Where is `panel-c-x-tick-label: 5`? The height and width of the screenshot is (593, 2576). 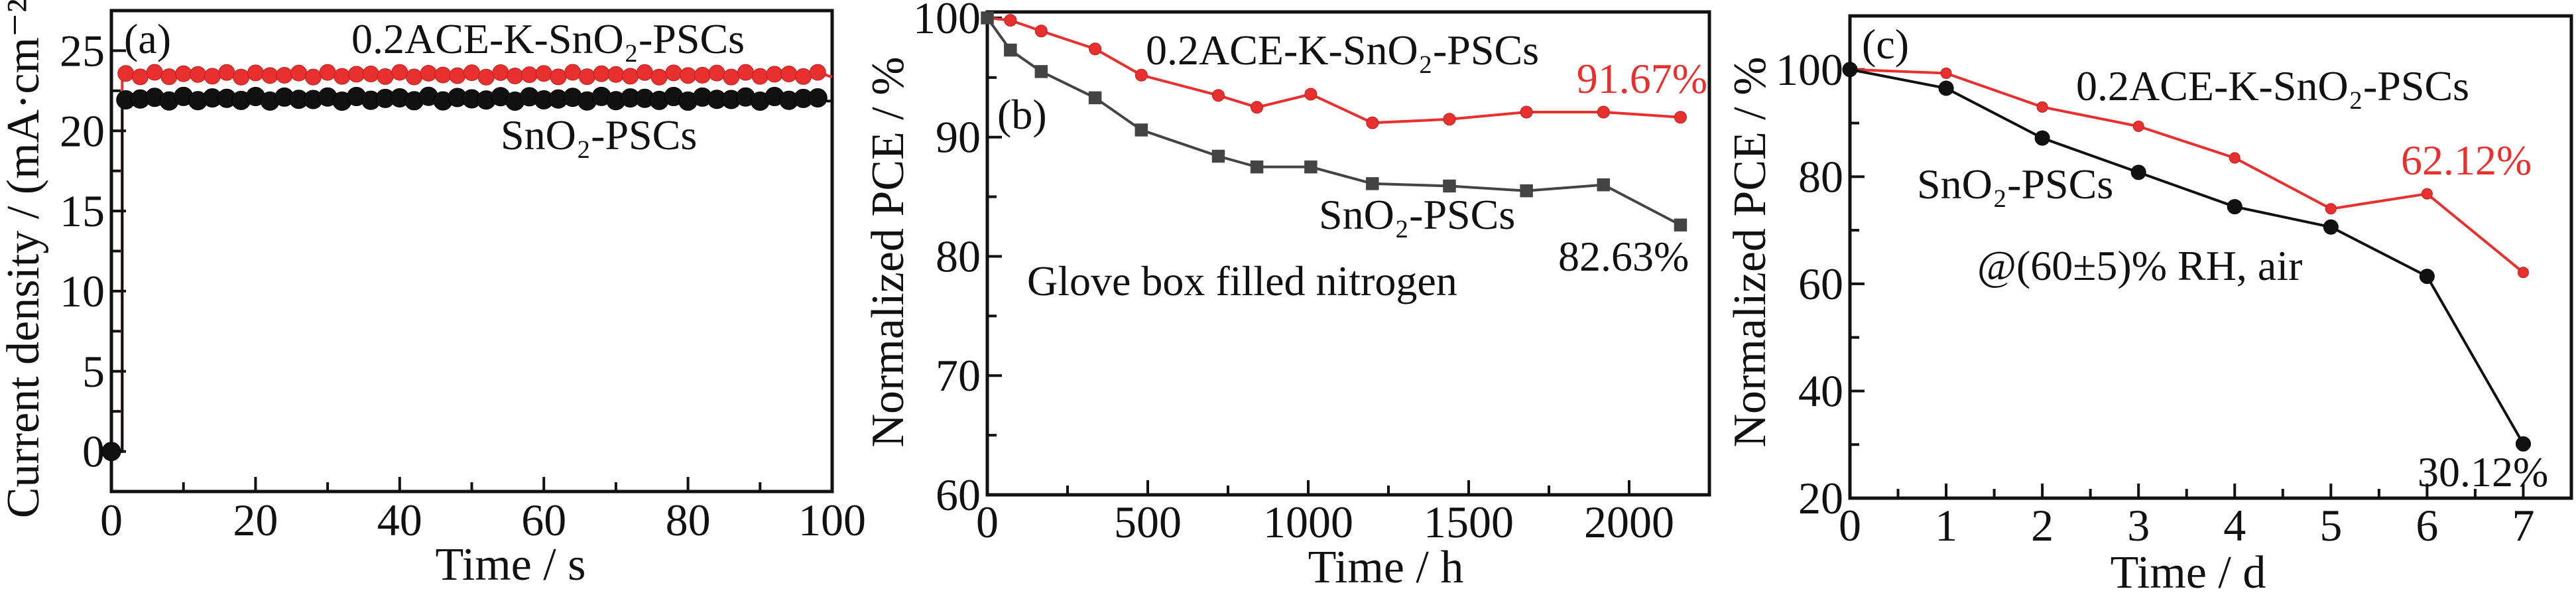 panel-c-x-tick-label: 5 is located at coordinates (2330, 525).